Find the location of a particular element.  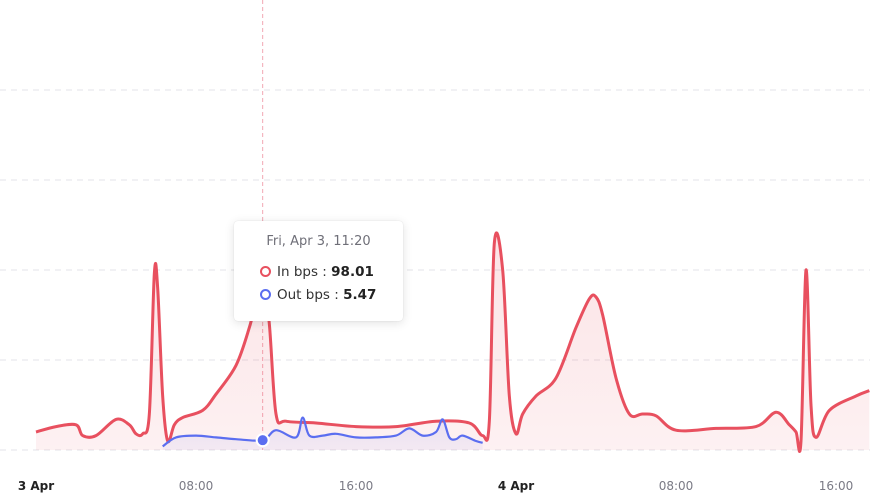

out-series-label: Out bps is located at coordinates (303, 295).